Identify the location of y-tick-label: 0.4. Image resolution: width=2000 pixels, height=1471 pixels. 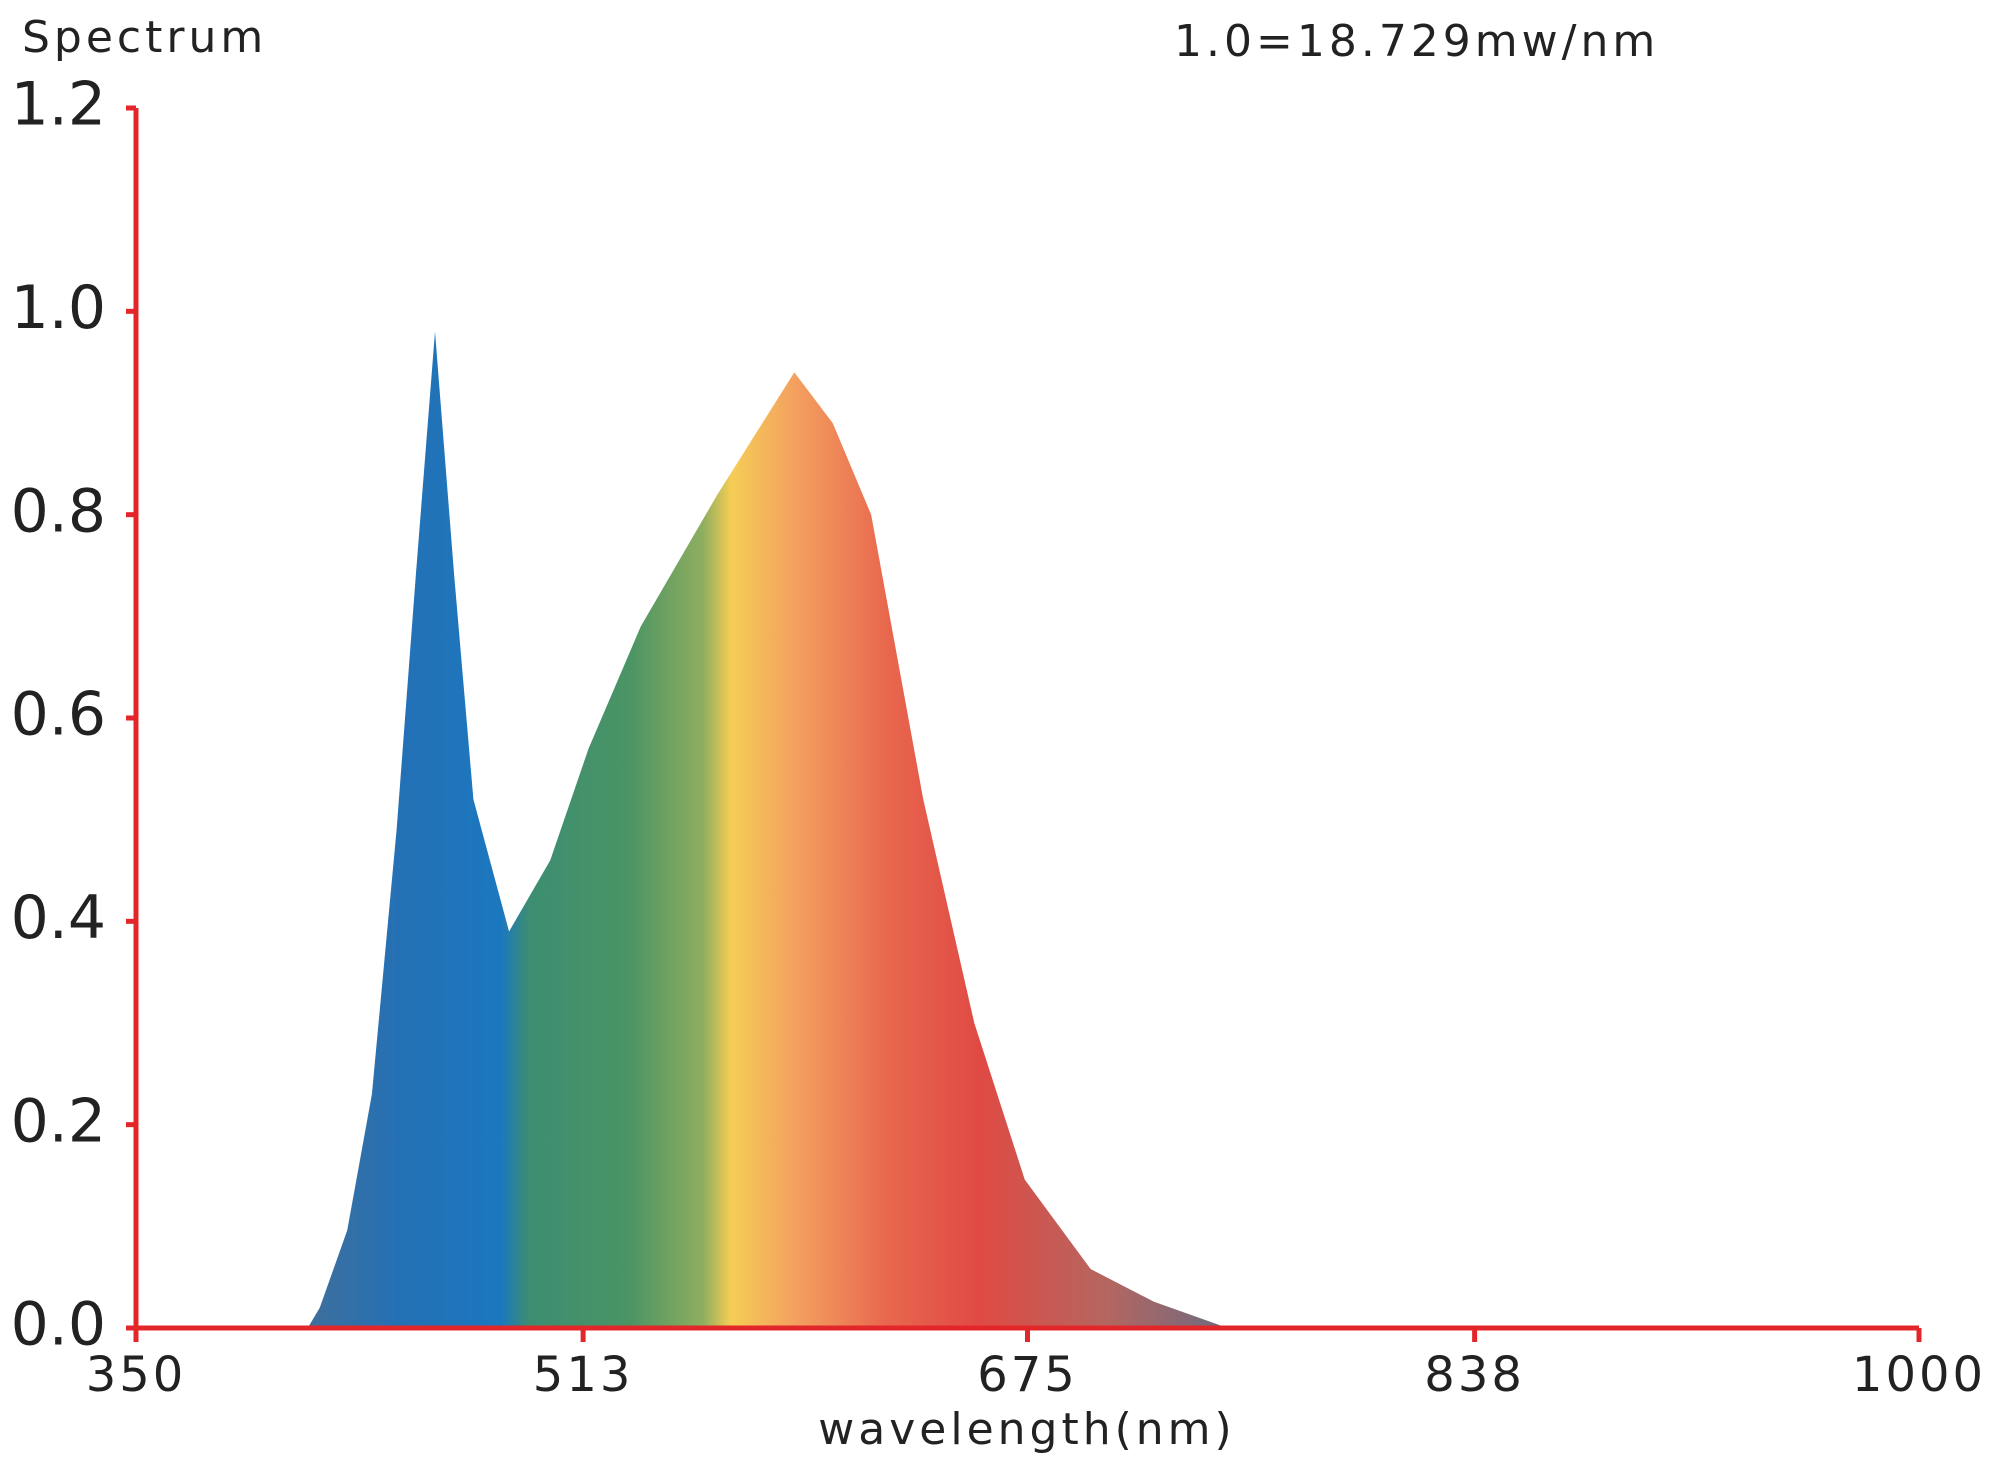
(58, 918).